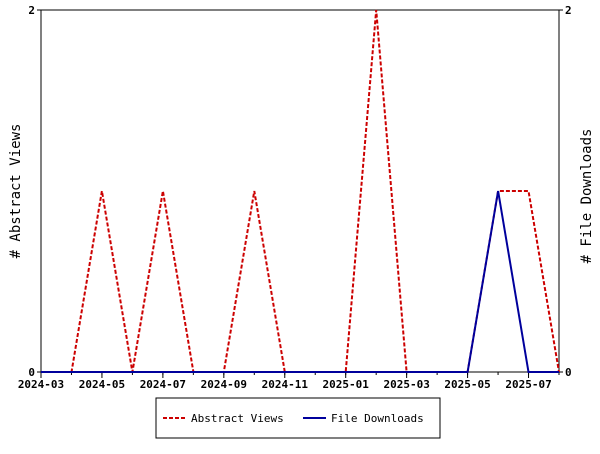  Describe the element at coordinates (377, 418) in the screenshot. I see `legend-label-file-downloads: File Downloads` at that location.